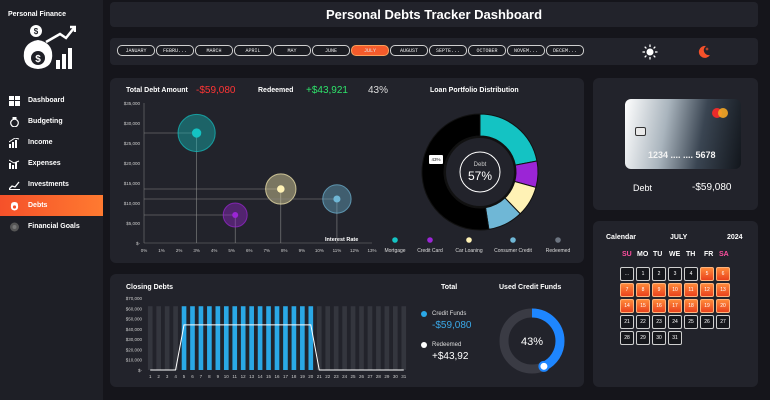  What do you see at coordinates (370, 50) in the screenshot?
I see `month-button-7: JULY` at bounding box center [370, 50].